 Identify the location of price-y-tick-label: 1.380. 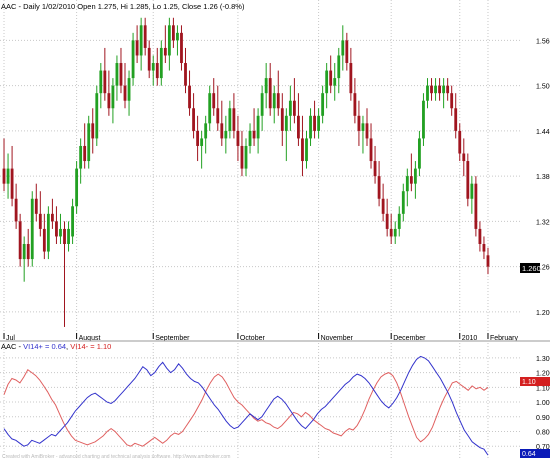
(543, 177).